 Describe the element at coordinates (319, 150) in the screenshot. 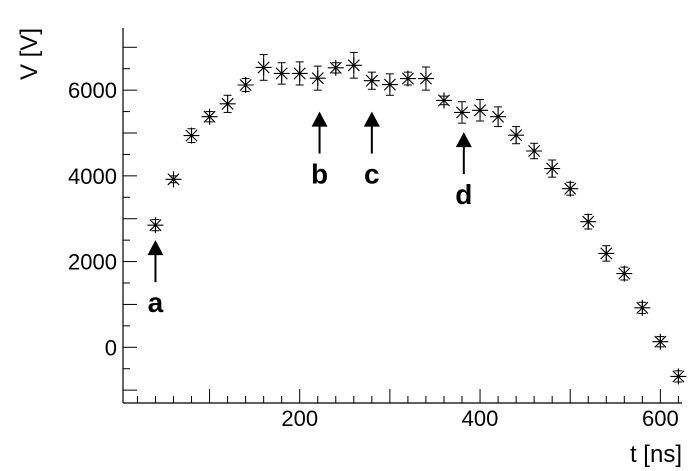

I see `annotation-b: b` at that location.